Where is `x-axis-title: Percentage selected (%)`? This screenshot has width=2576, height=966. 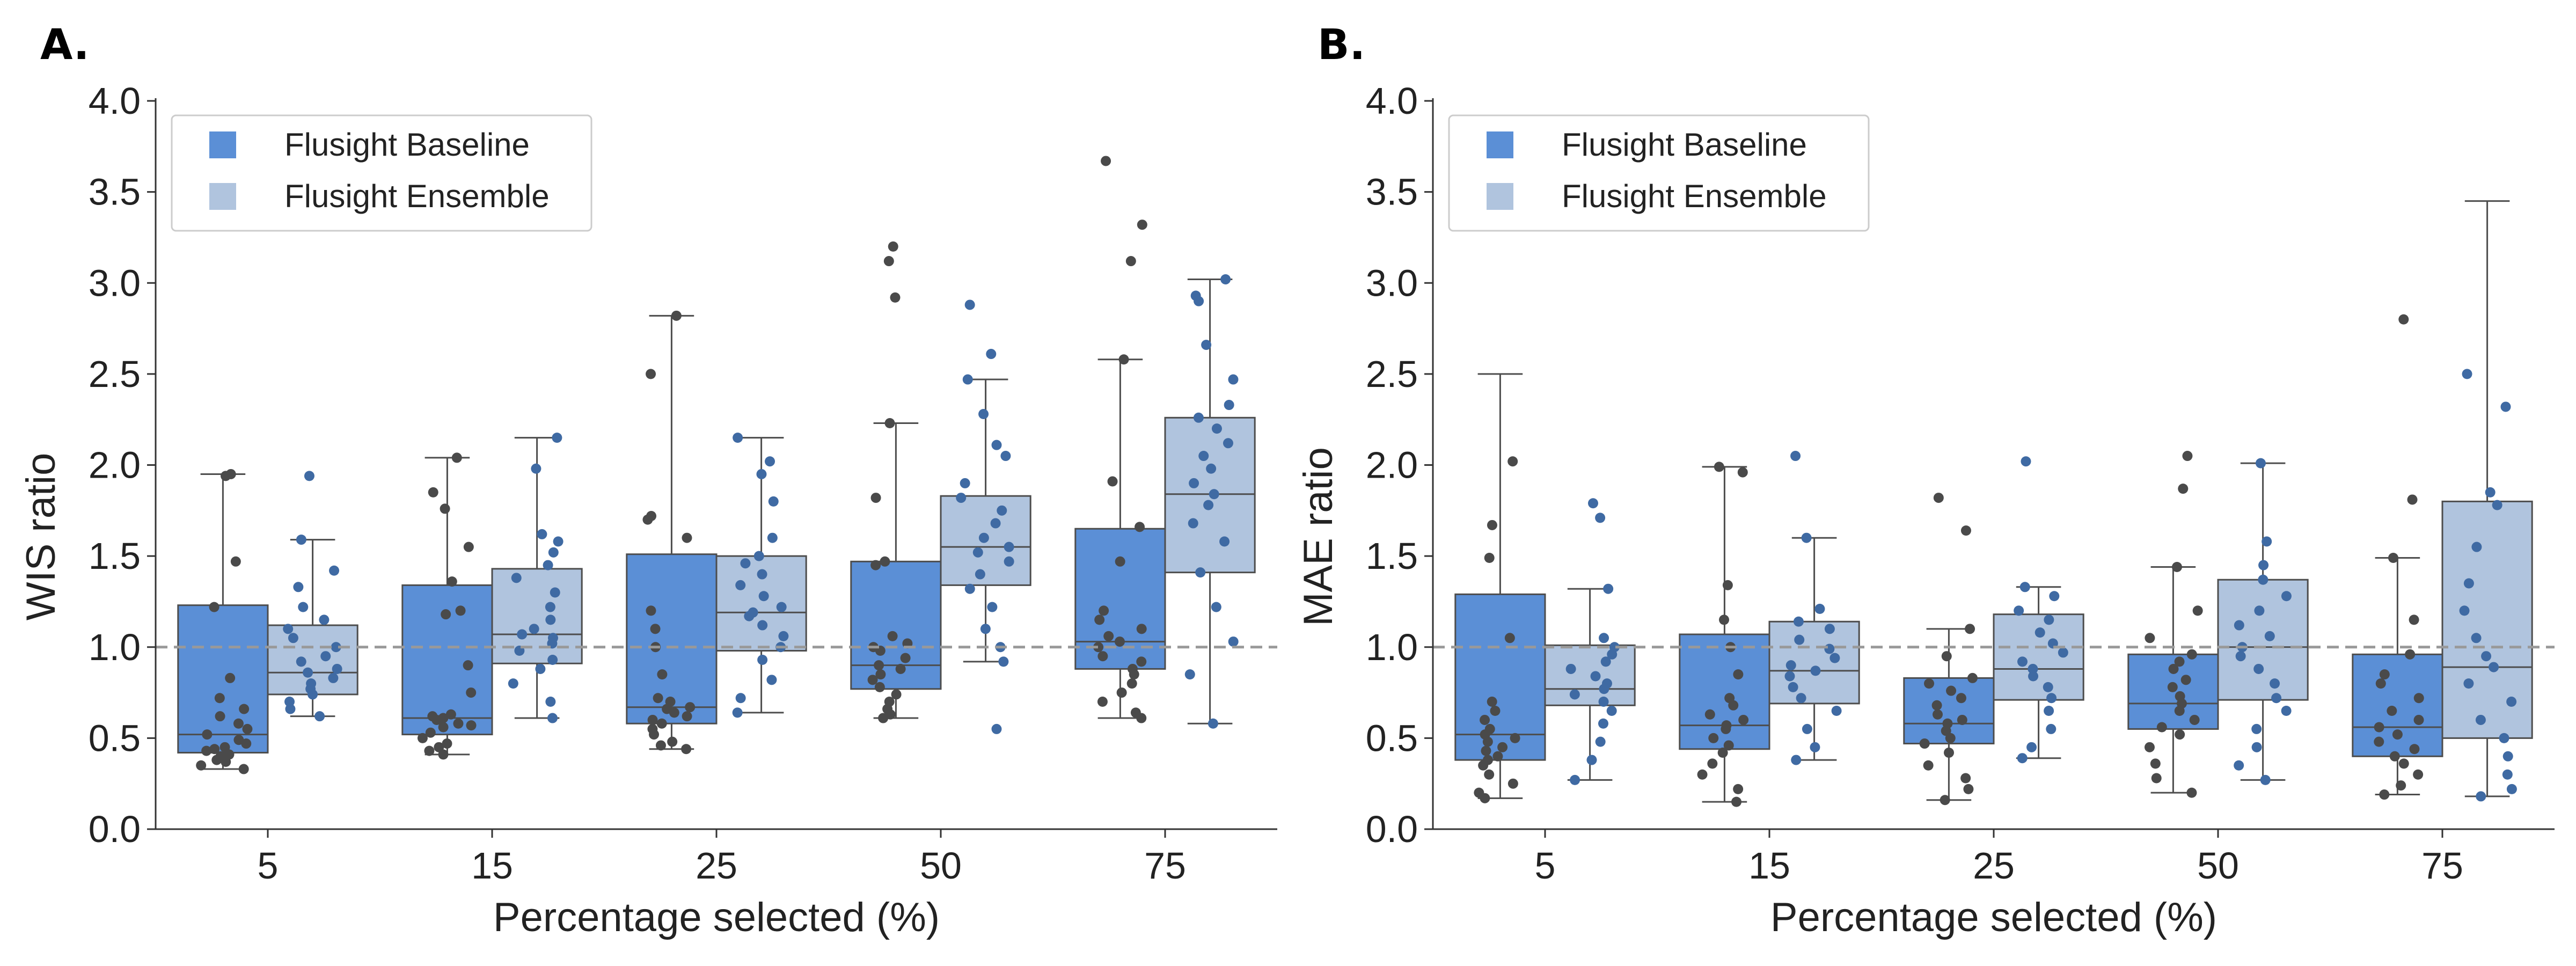 x-axis-title: Percentage selected (%) is located at coordinates (716, 917).